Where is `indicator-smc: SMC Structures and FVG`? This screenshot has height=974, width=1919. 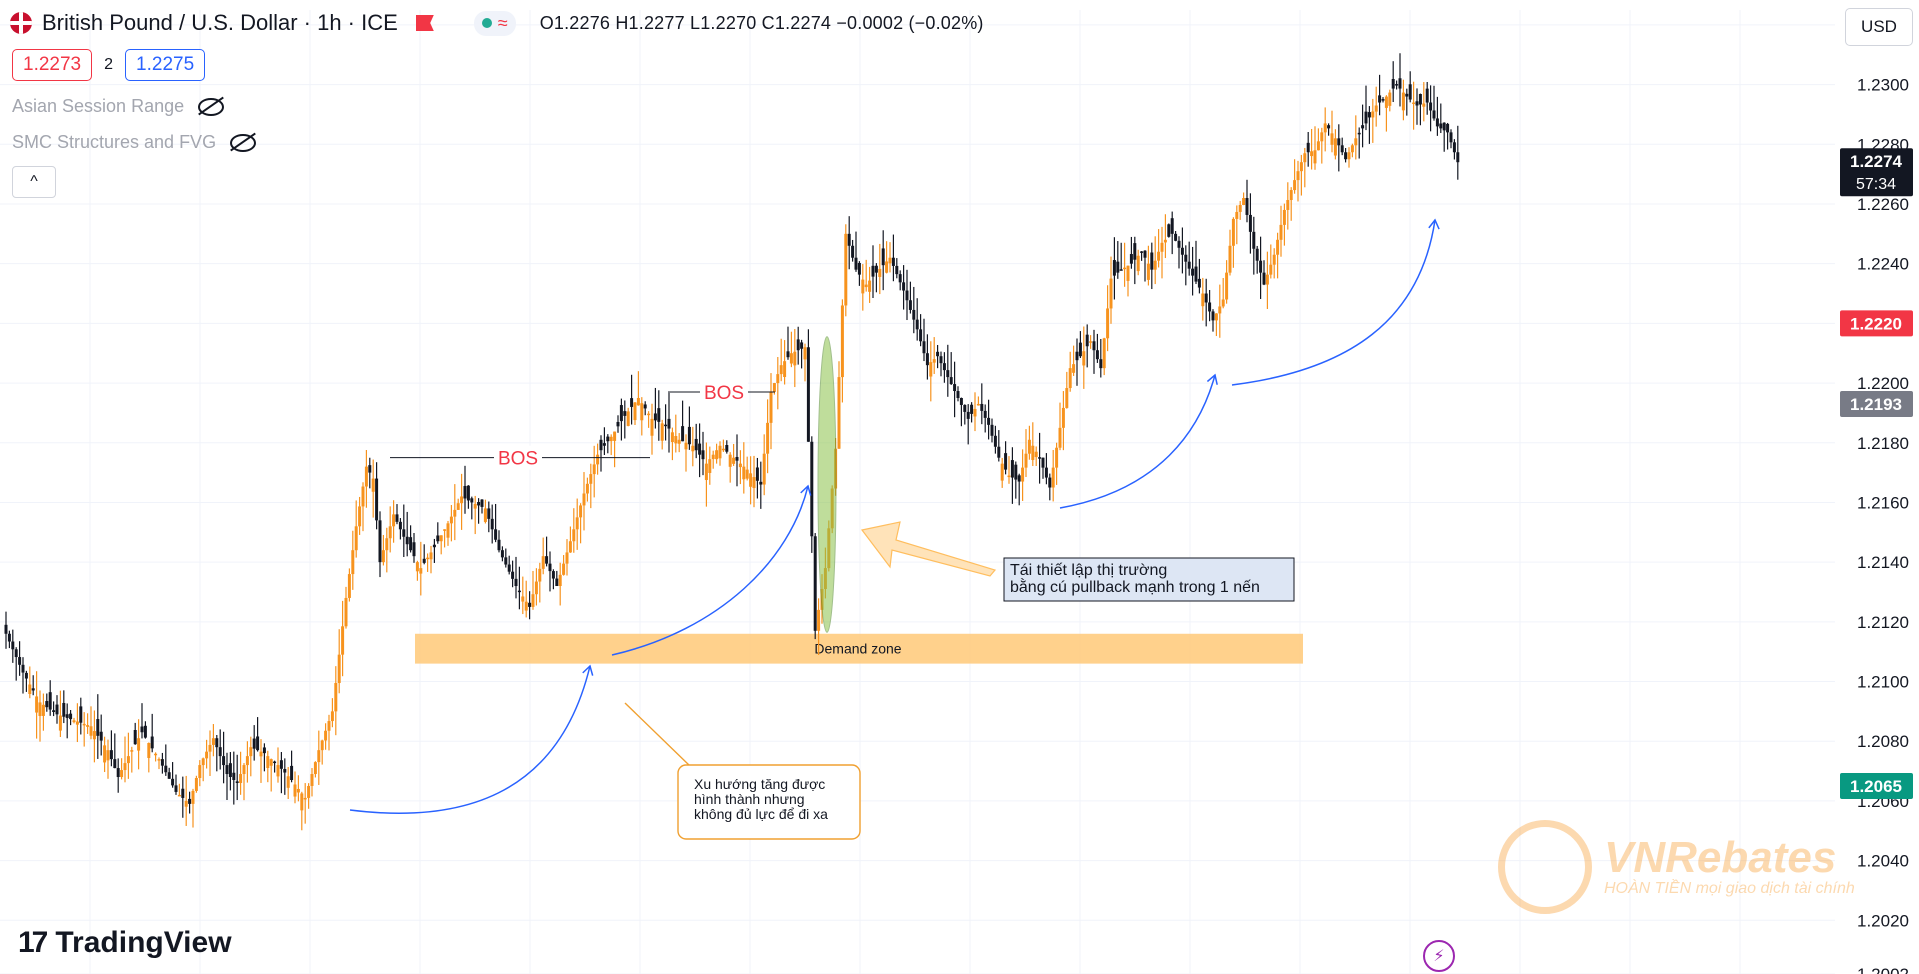
indicator-smc: SMC Structures and FVG is located at coordinates (134, 142).